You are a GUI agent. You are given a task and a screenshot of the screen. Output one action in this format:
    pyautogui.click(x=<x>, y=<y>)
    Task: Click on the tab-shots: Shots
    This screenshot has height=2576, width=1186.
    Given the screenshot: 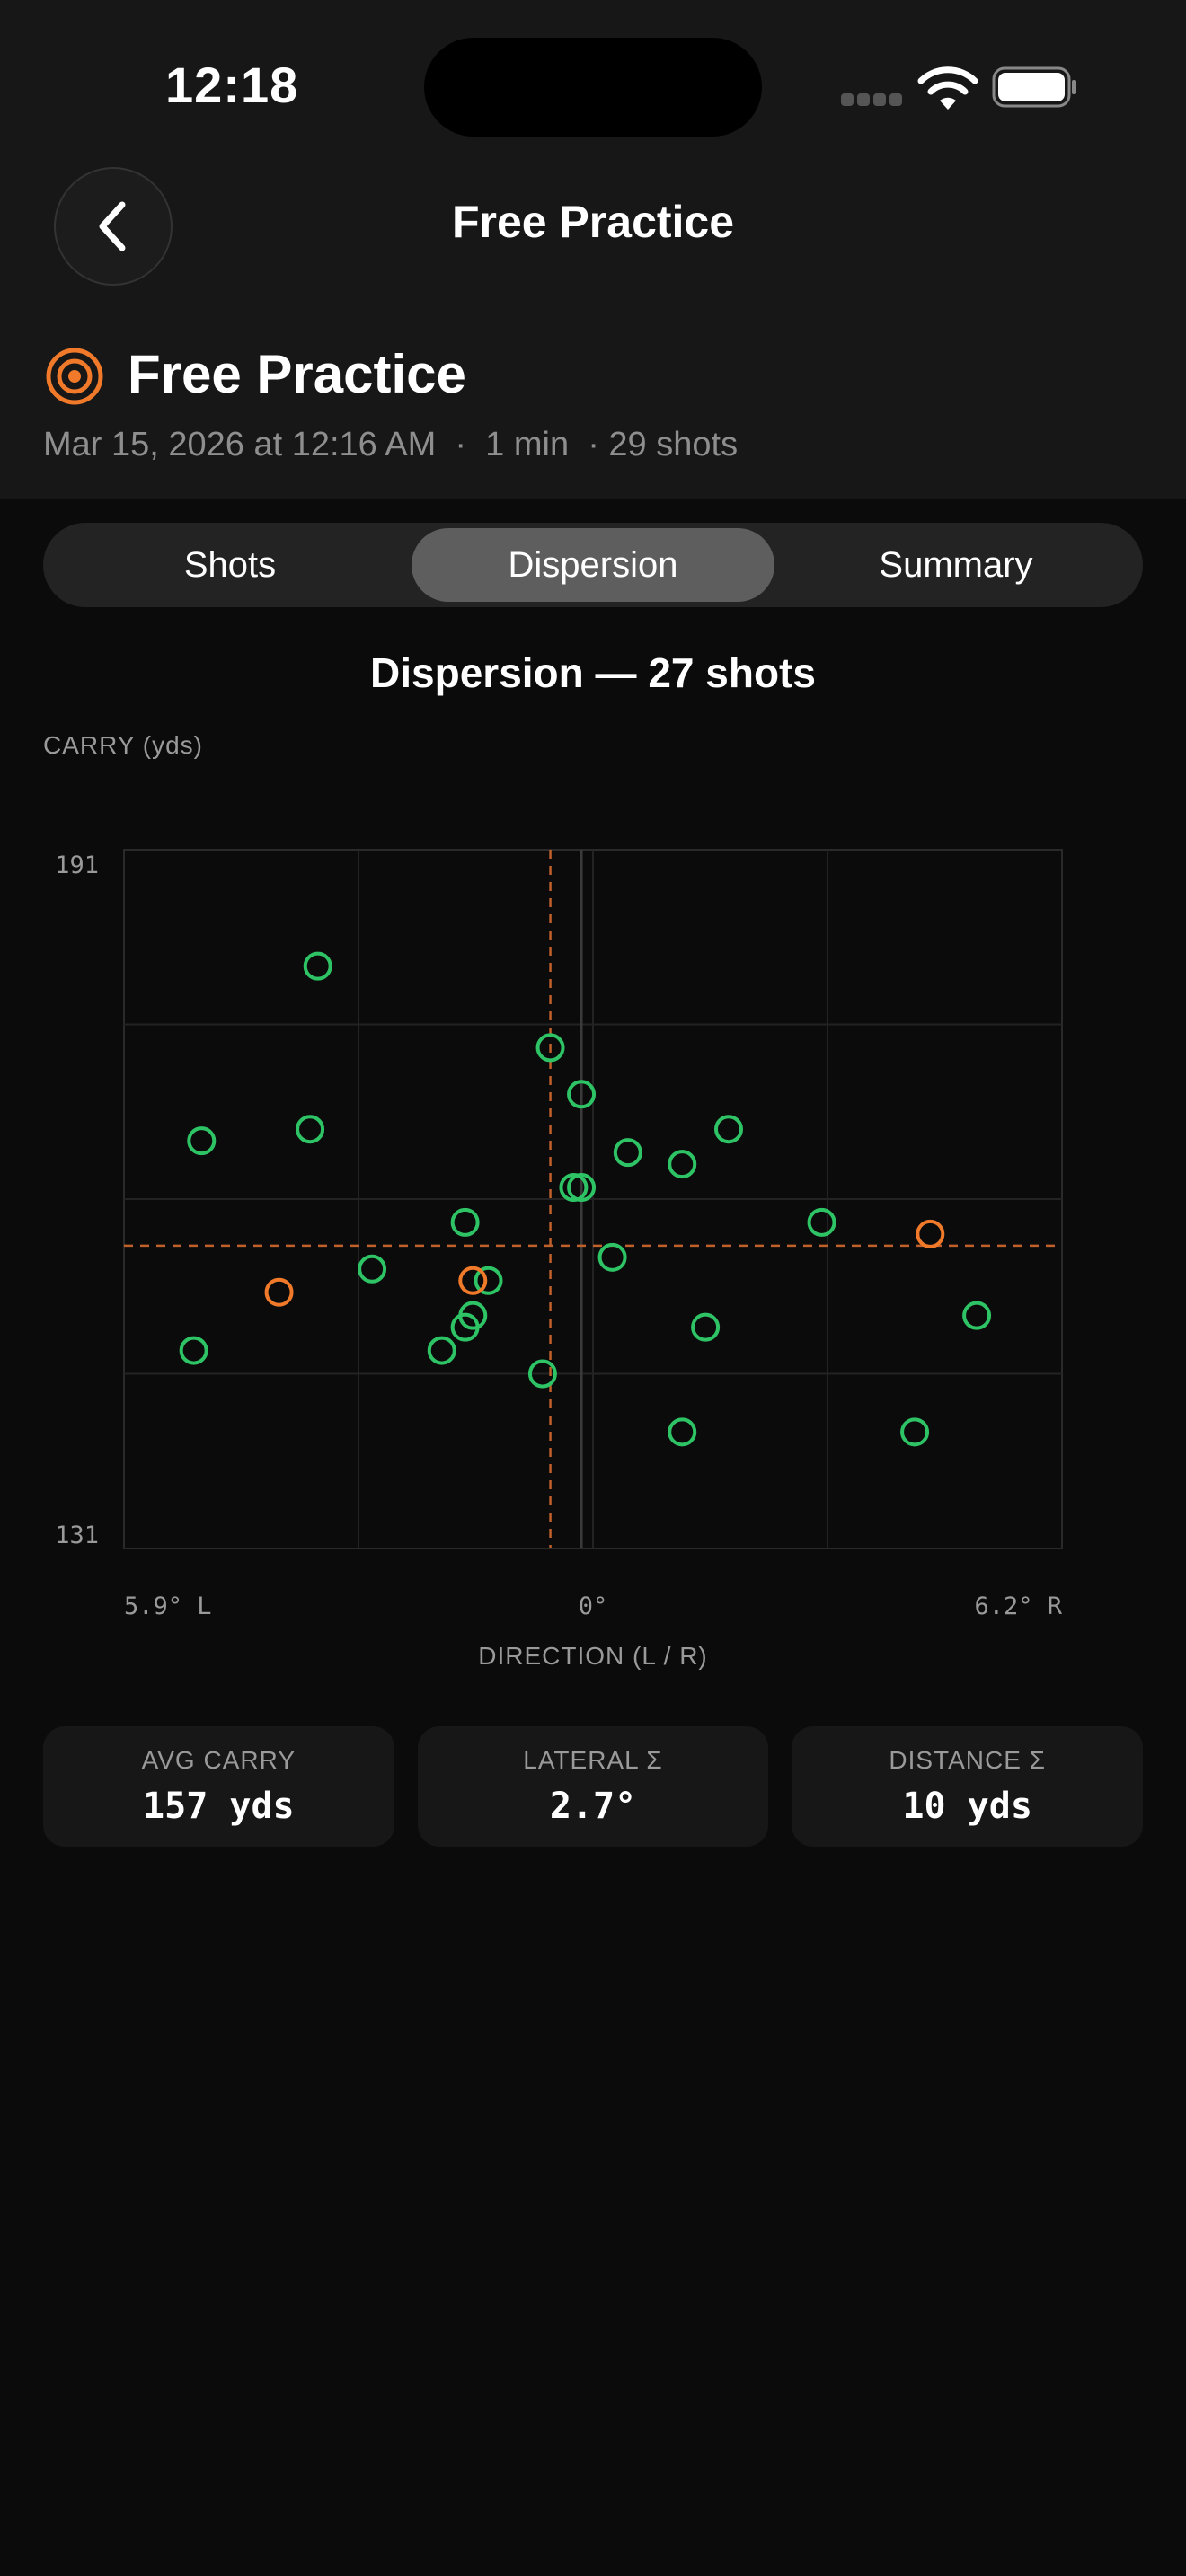 What is the action you would take?
    pyautogui.click(x=230, y=564)
    